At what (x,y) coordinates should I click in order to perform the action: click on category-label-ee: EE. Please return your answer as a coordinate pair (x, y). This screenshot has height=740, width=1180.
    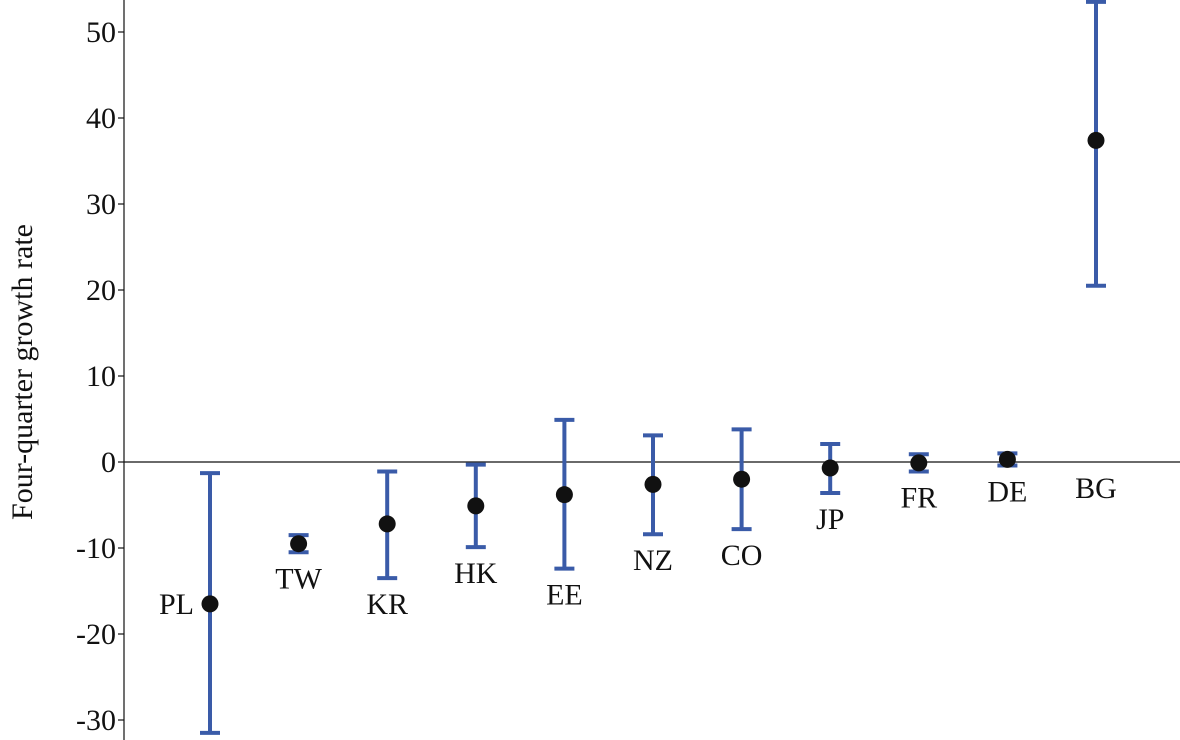
    Looking at the image, I should click on (564, 595).